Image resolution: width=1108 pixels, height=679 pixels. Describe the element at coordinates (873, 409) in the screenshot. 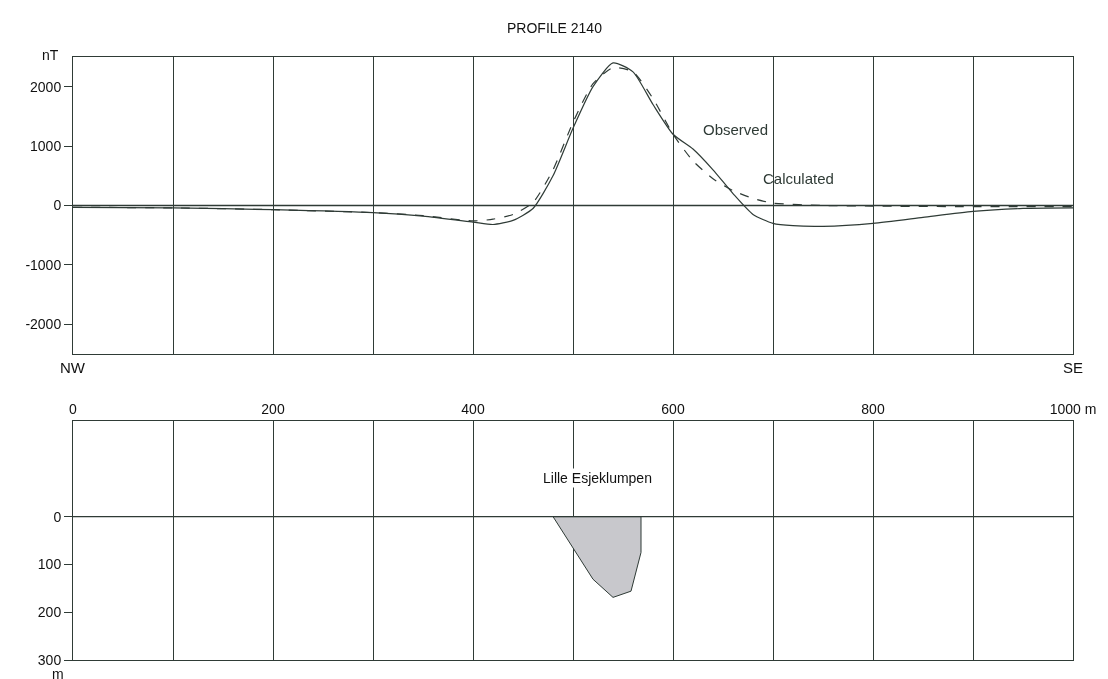

I see `x-tick-label: 800` at that location.